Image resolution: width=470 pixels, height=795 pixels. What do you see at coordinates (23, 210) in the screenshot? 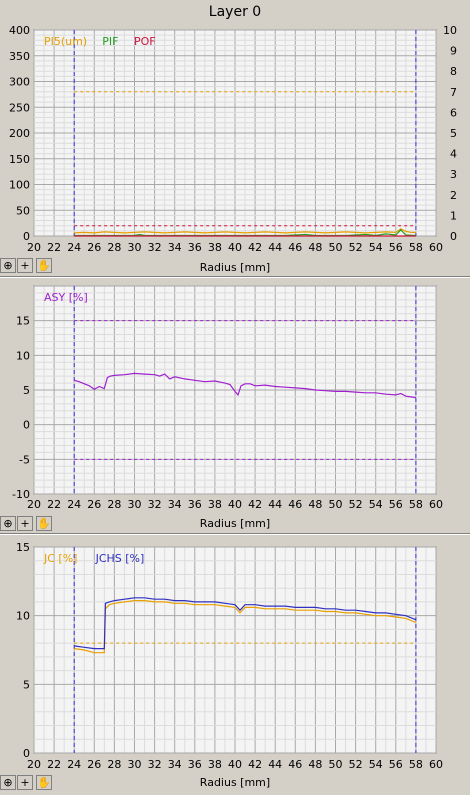
I see `y-tick-label: 50` at bounding box center [23, 210].